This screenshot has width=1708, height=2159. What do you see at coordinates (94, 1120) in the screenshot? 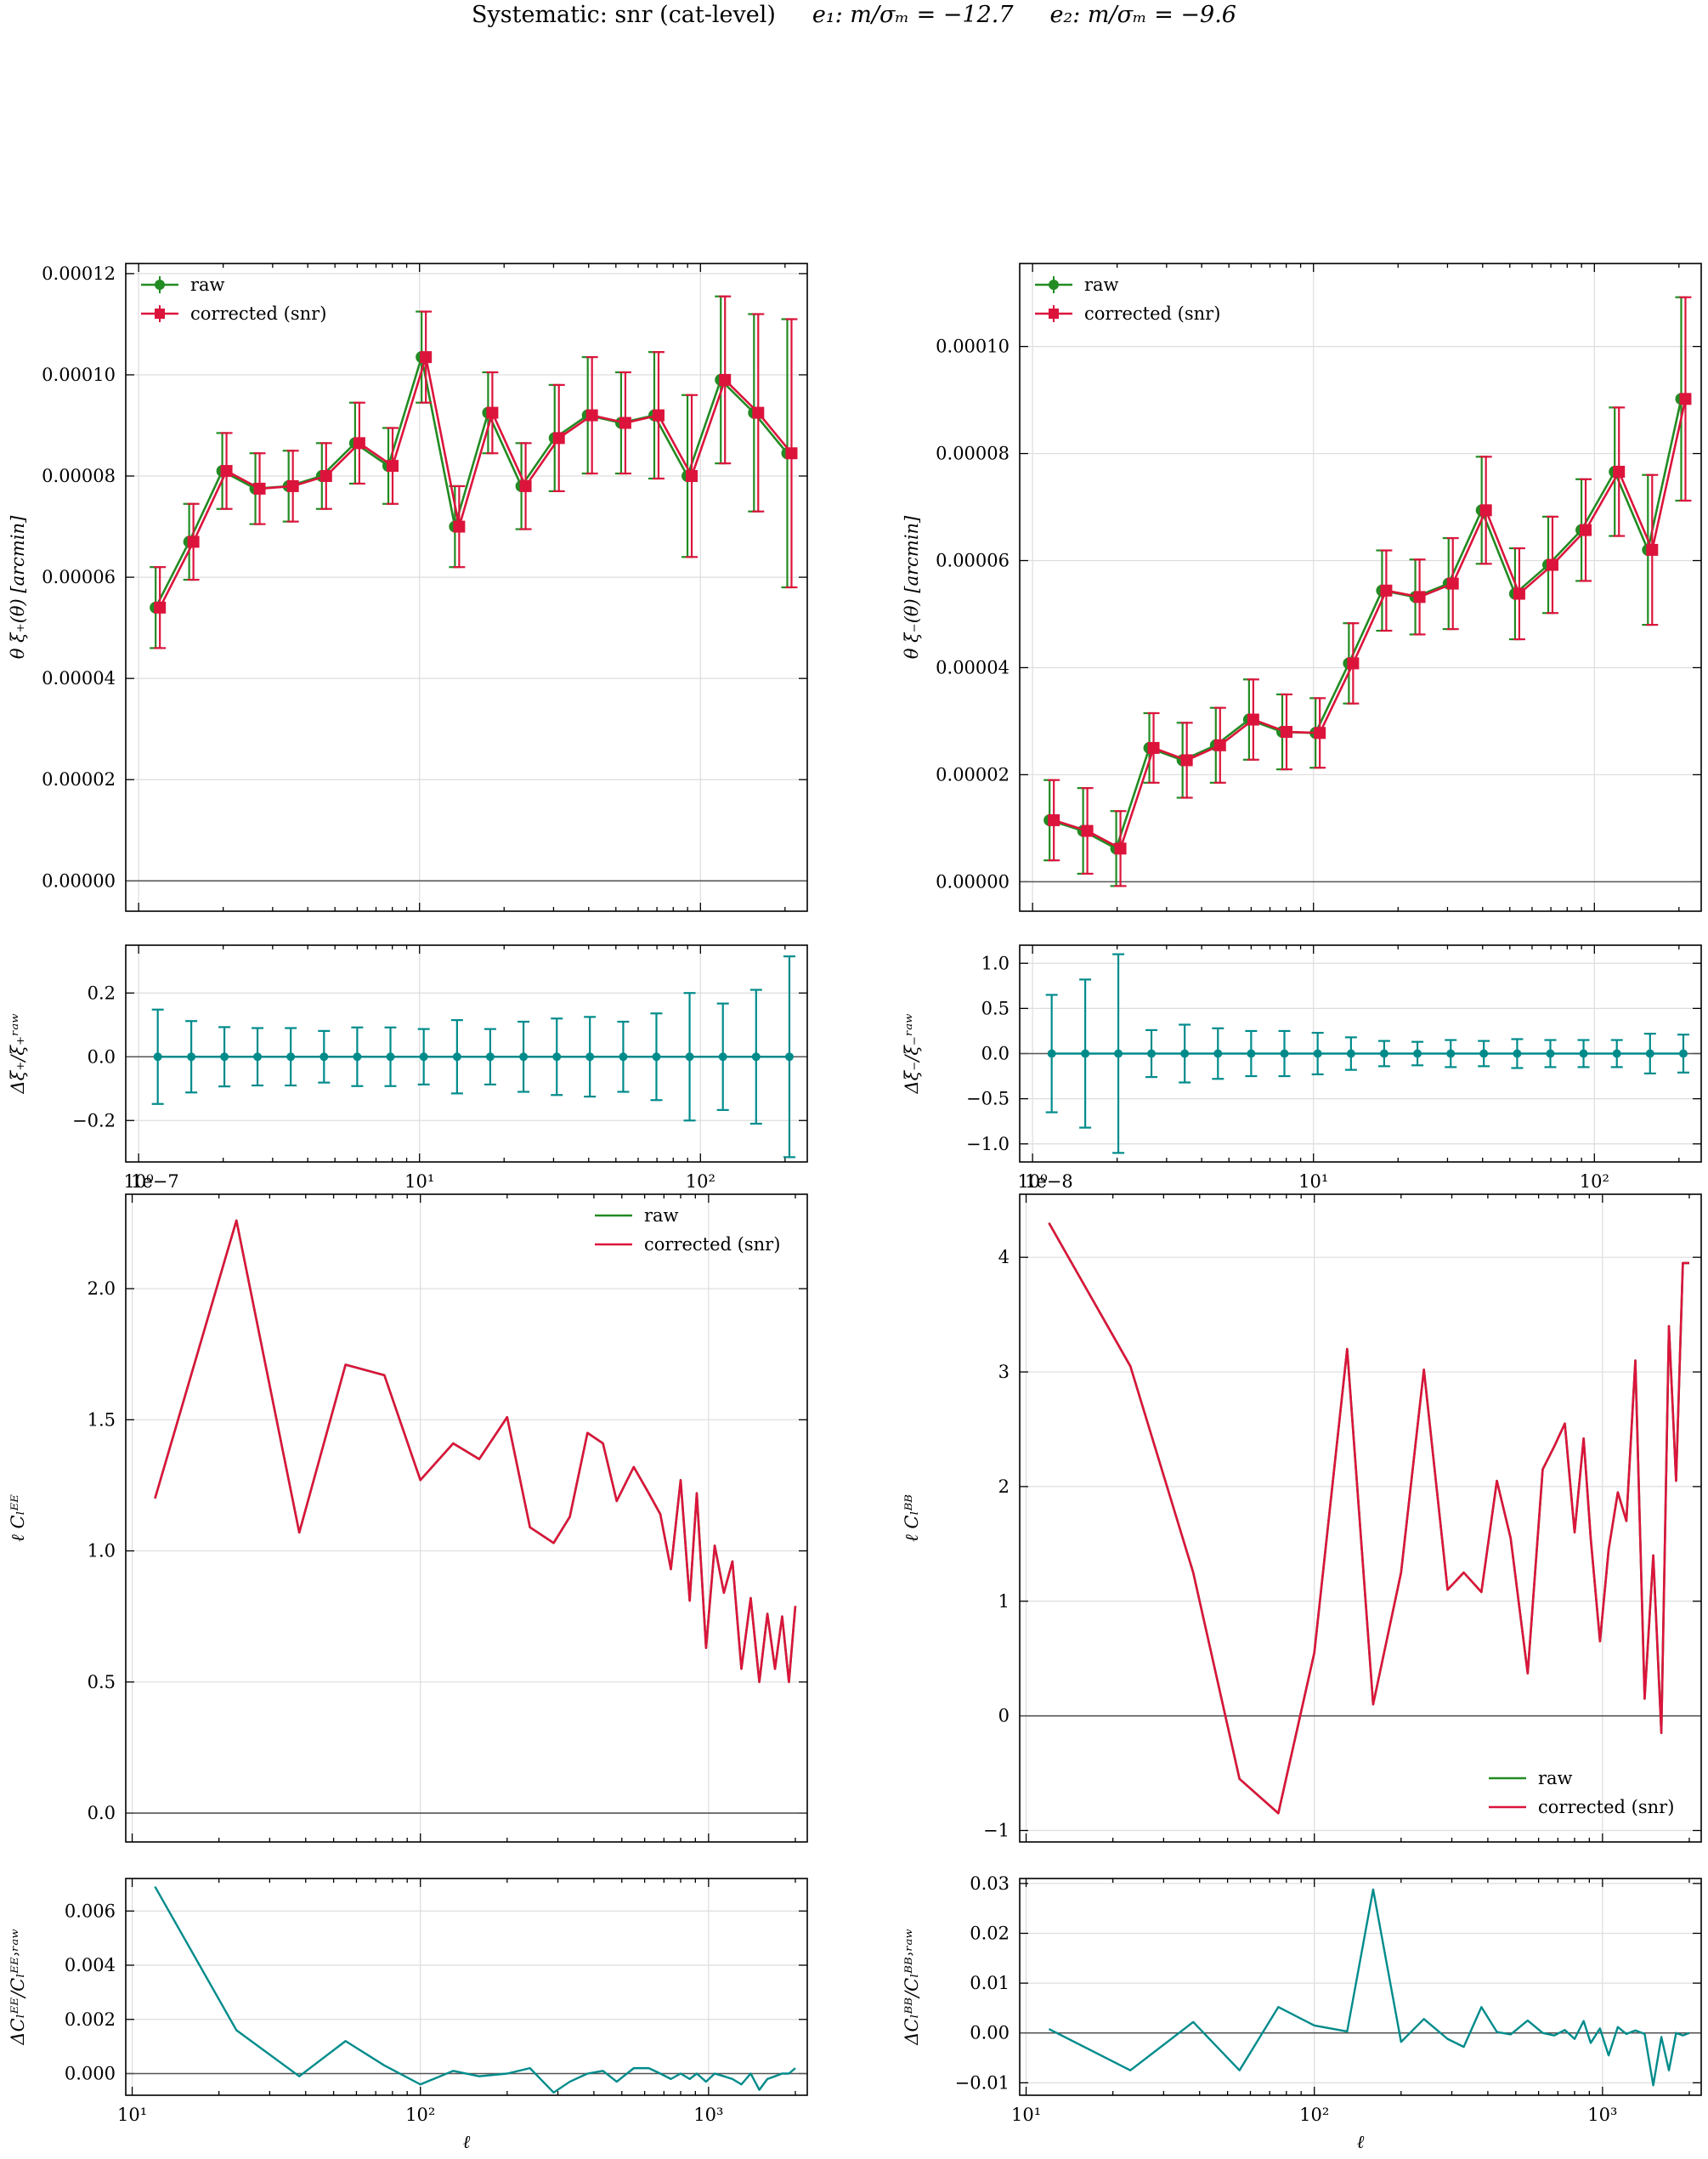
I see `y-tick-label: −0.2` at bounding box center [94, 1120].